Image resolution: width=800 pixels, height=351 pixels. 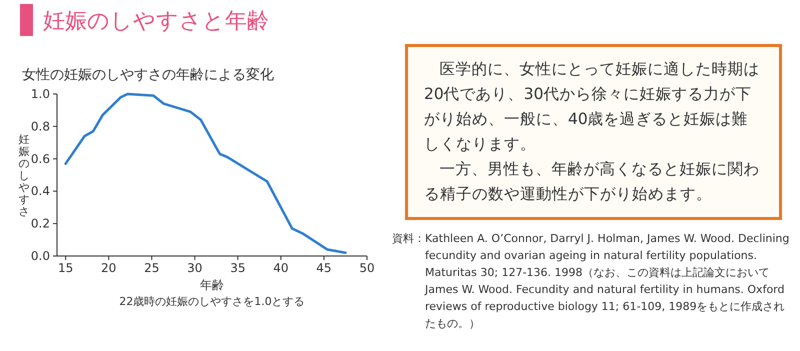 I want to click on x-tick-label: 50, so click(x=367, y=268).